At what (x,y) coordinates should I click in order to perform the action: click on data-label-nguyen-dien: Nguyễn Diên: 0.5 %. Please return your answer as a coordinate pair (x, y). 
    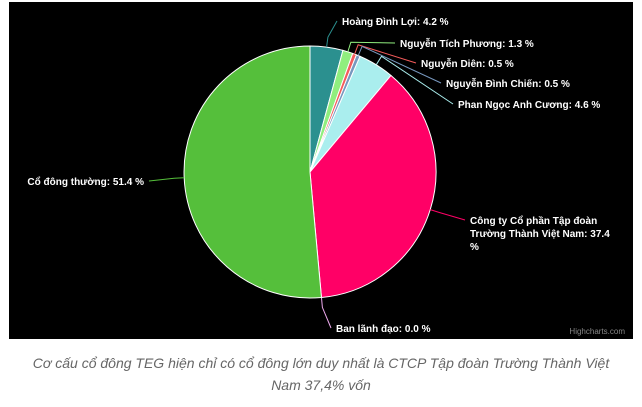
    Looking at the image, I should click on (467, 63).